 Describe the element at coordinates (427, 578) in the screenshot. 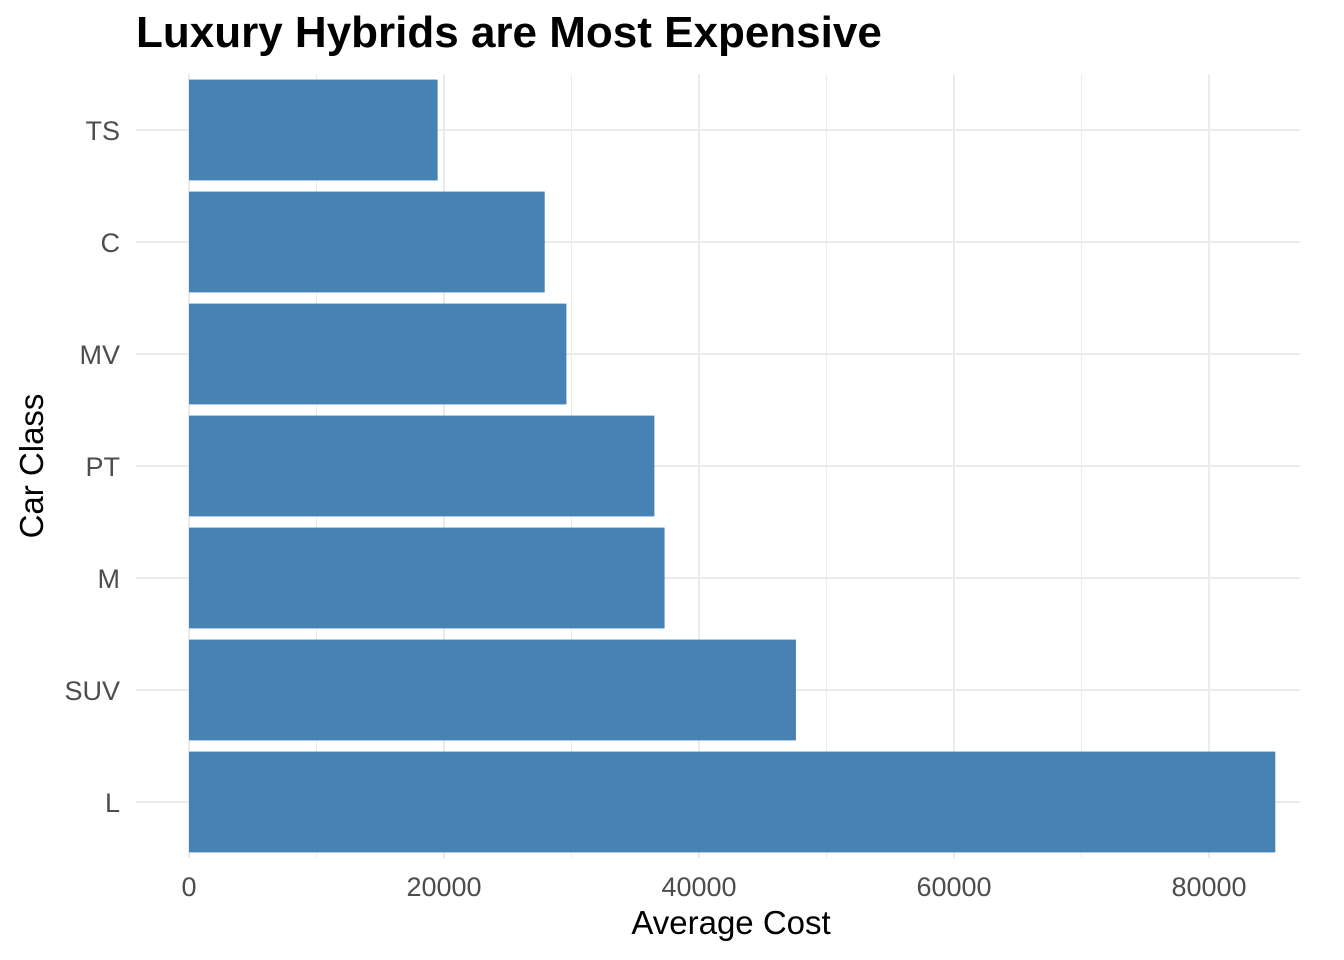

I see `bar-m` at that location.